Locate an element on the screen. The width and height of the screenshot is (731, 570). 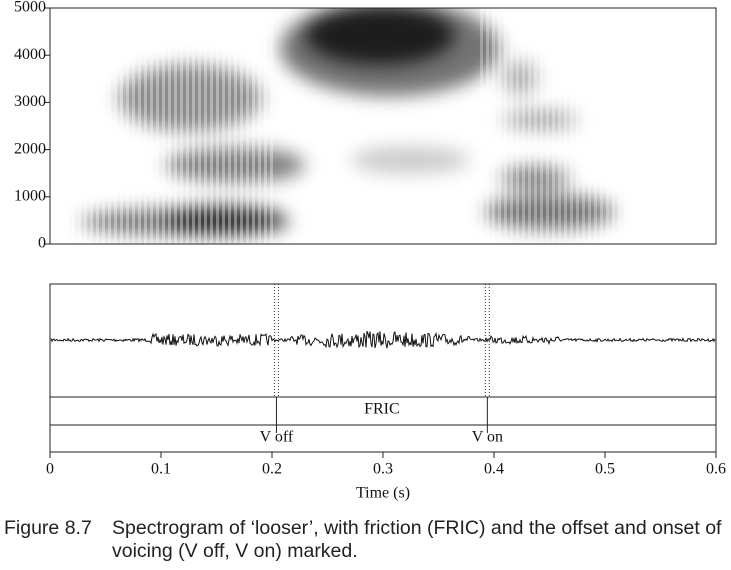
y-tick-label: 2000 is located at coordinates (30, 148).